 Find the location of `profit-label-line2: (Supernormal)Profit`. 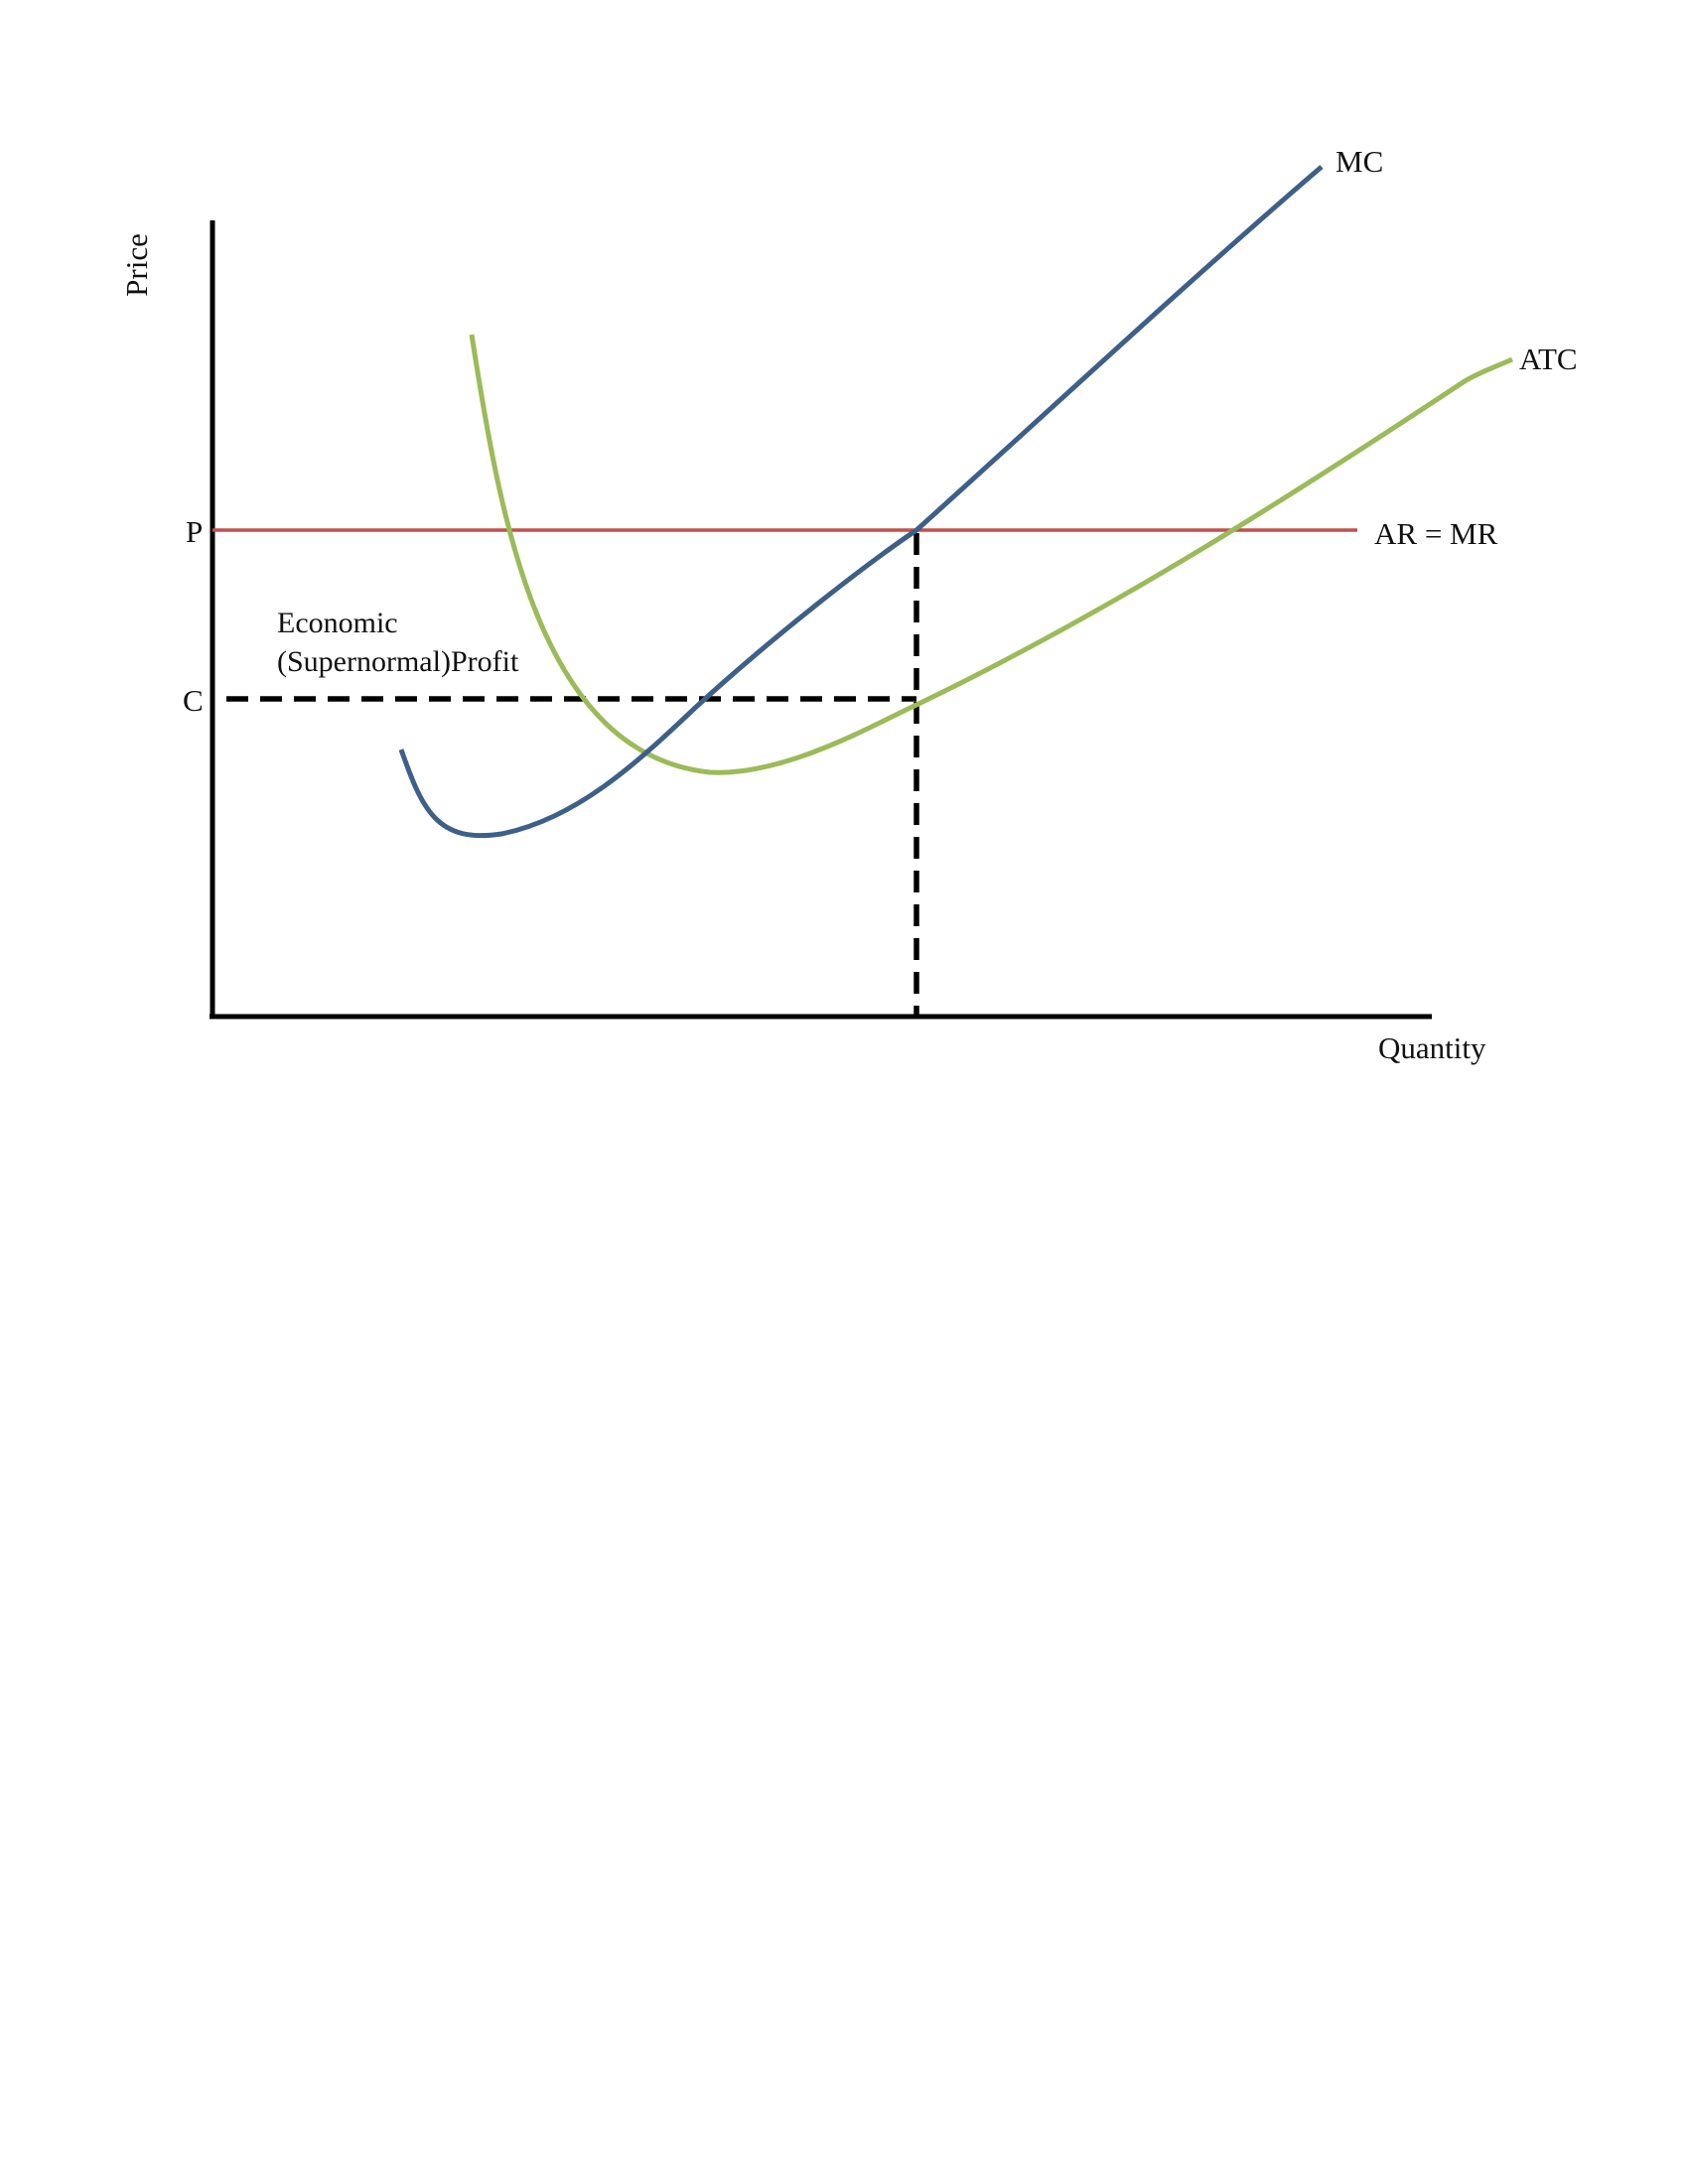

profit-label-line2: (Supernormal)Profit is located at coordinates (398, 661).